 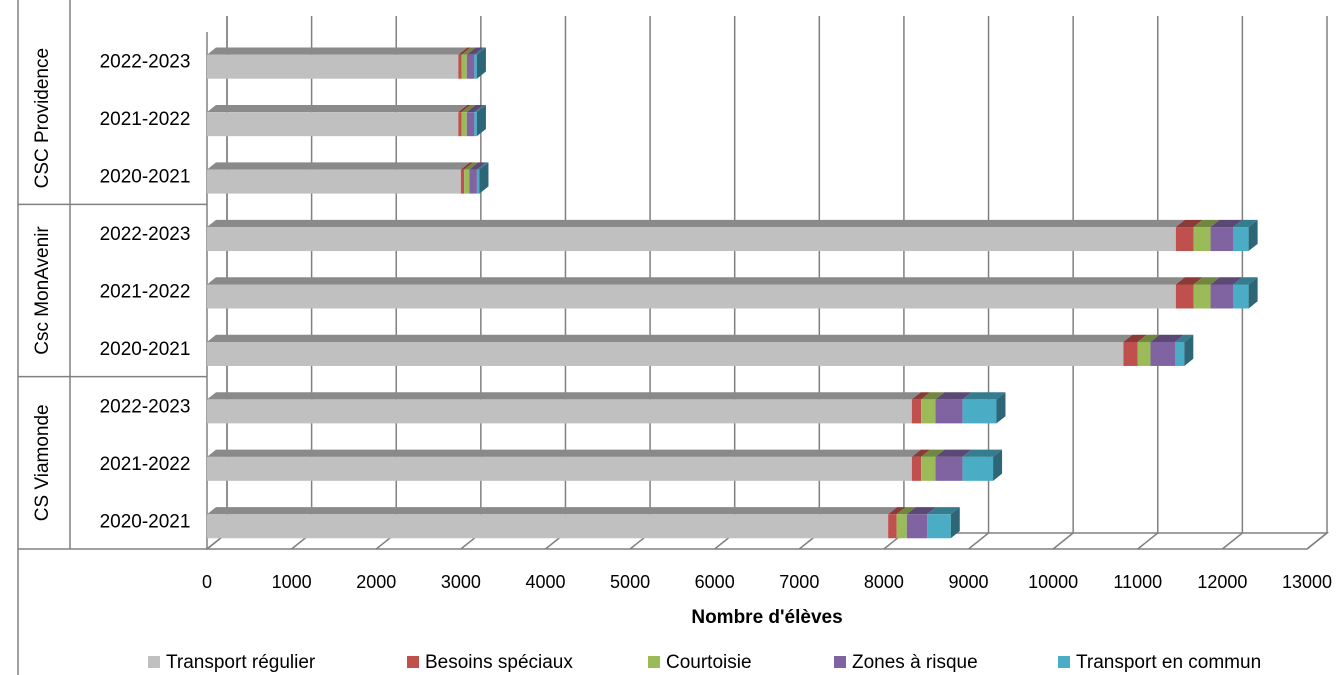 What do you see at coordinates (376, 582) in the screenshot?
I see `x-tick-label: 2000` at bounding box center [376, 582].